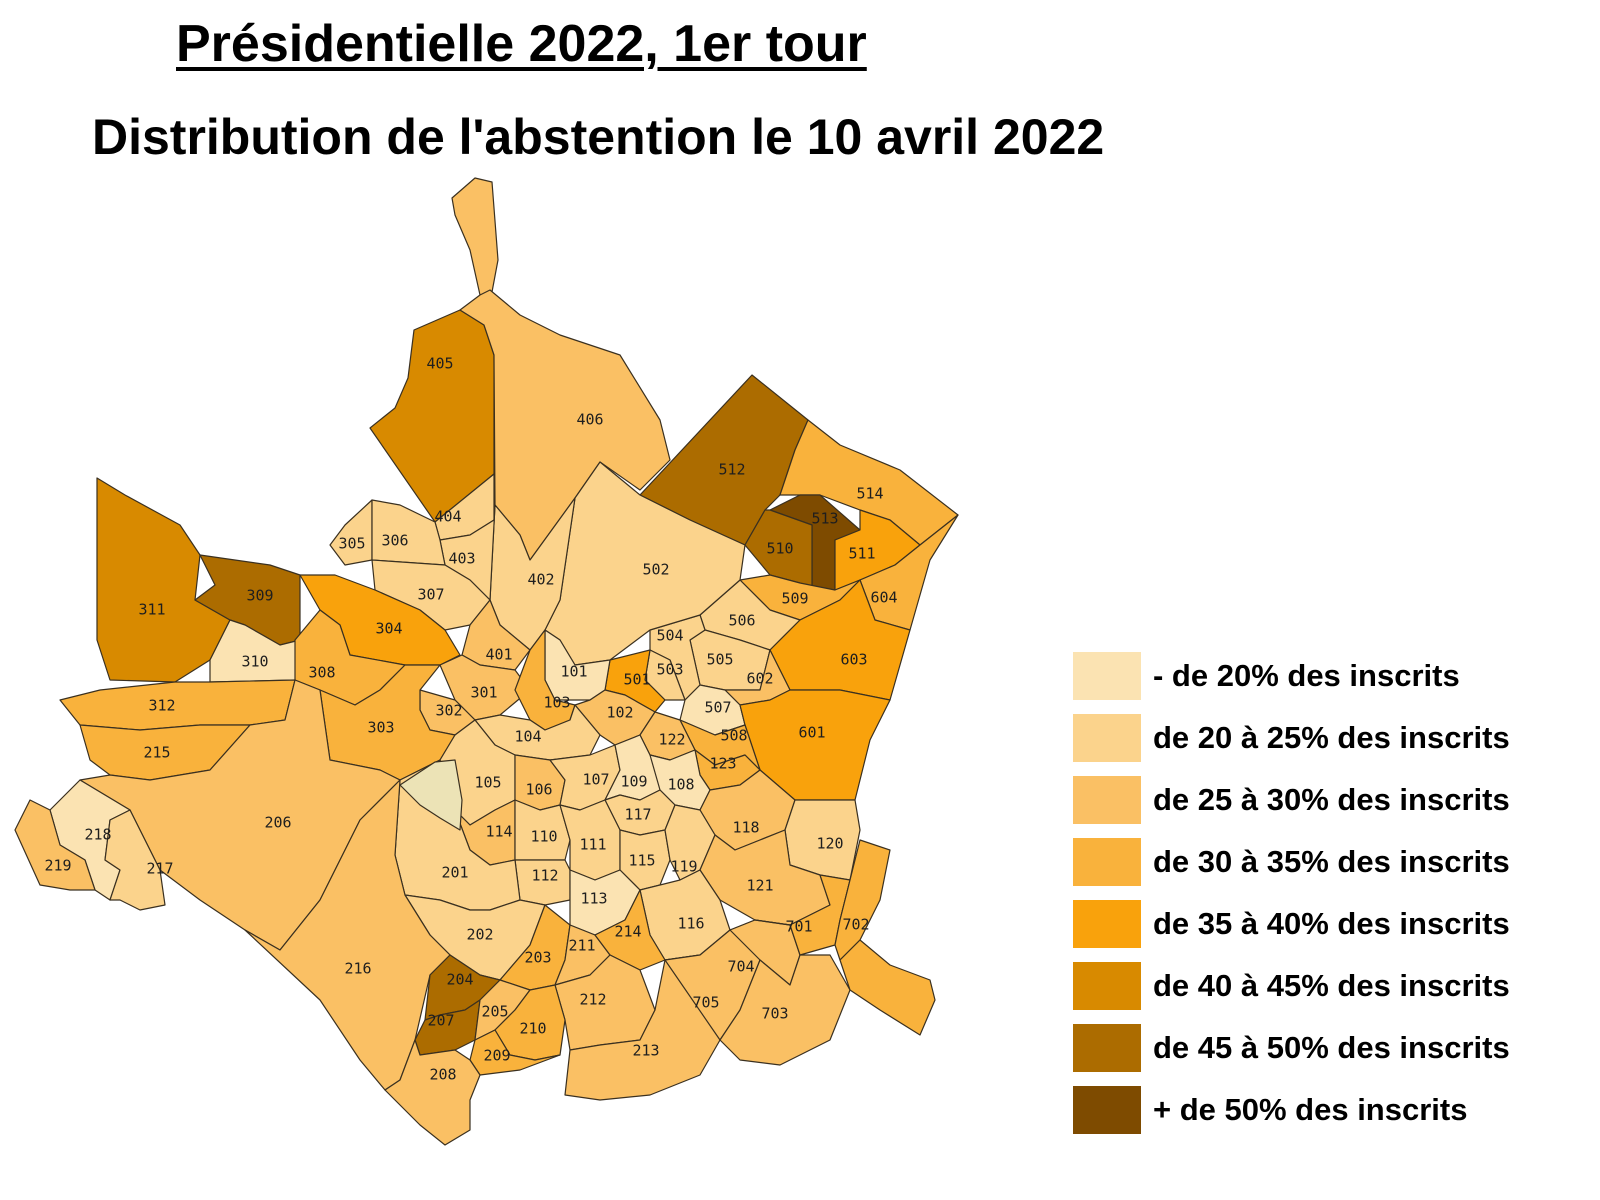 Image resolution: width=1600 pixels, height=1200 pixels. What do you see at coordinates (683, 867) in the screenshot?
I see `district-label-119: 119` at bounding box center [683, 867].